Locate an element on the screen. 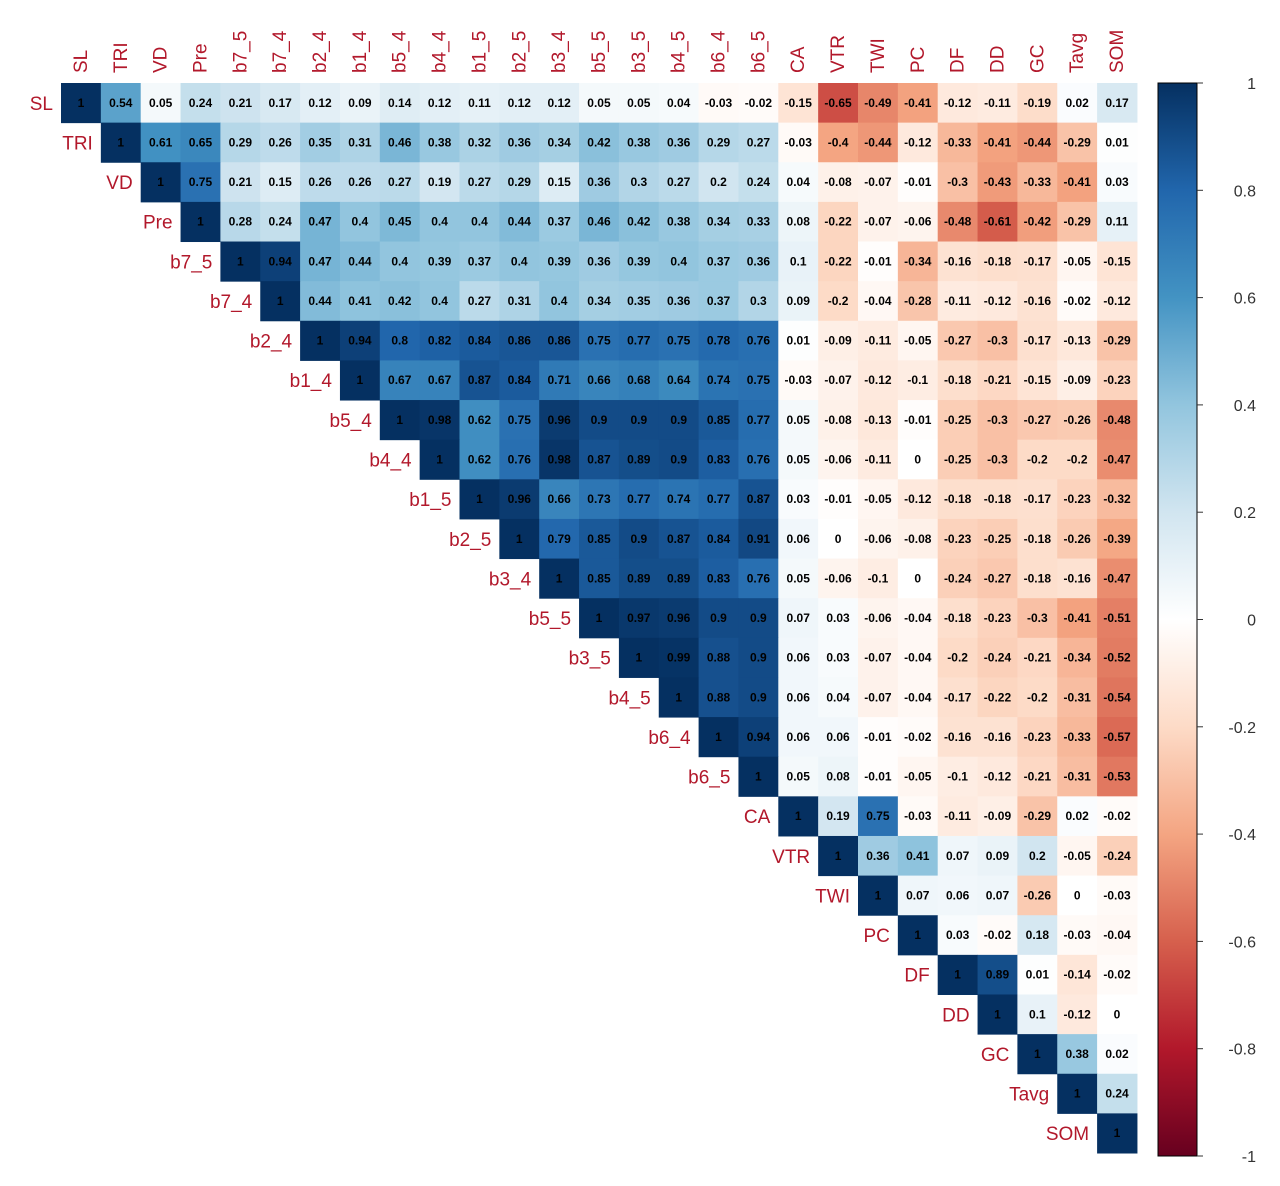  cell-value-Pre-b4_5: 0.38 is located at coordinates (679, 222).